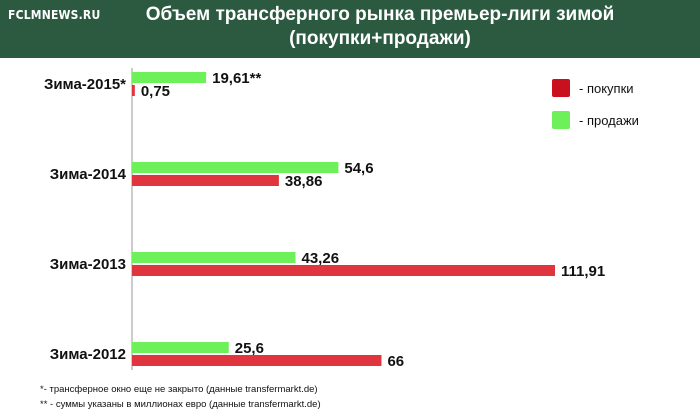  Describe the element at coordinates (380, 38) in the screenshot. I see `chart-title-line2: (покупки+продажи)` at that location.